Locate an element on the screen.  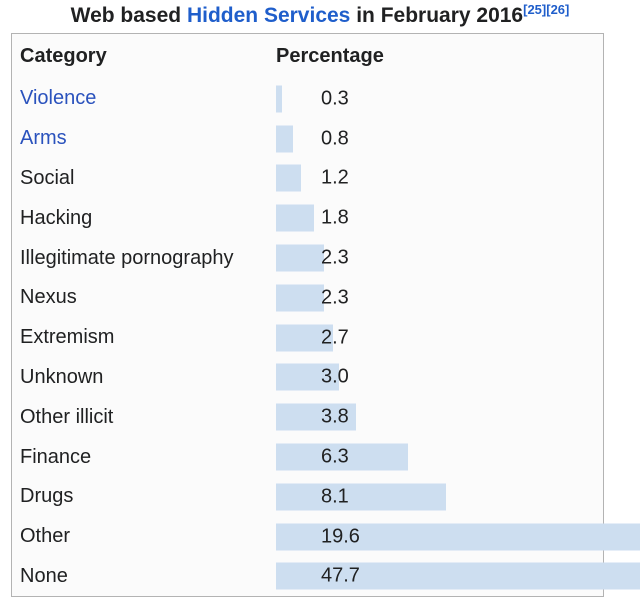
percentage-value: 8.1 is located at coordinates (335, 496).